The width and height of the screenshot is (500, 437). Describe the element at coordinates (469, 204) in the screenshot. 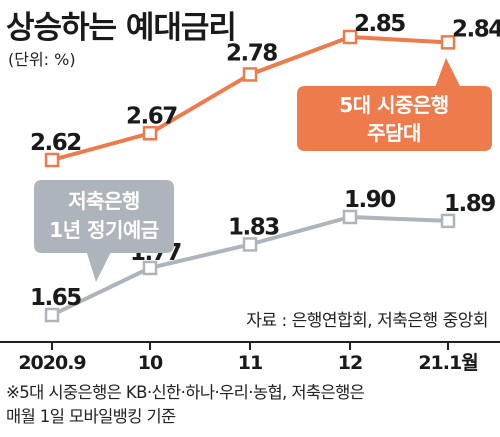

I see `data-label: 1.89` at that location.